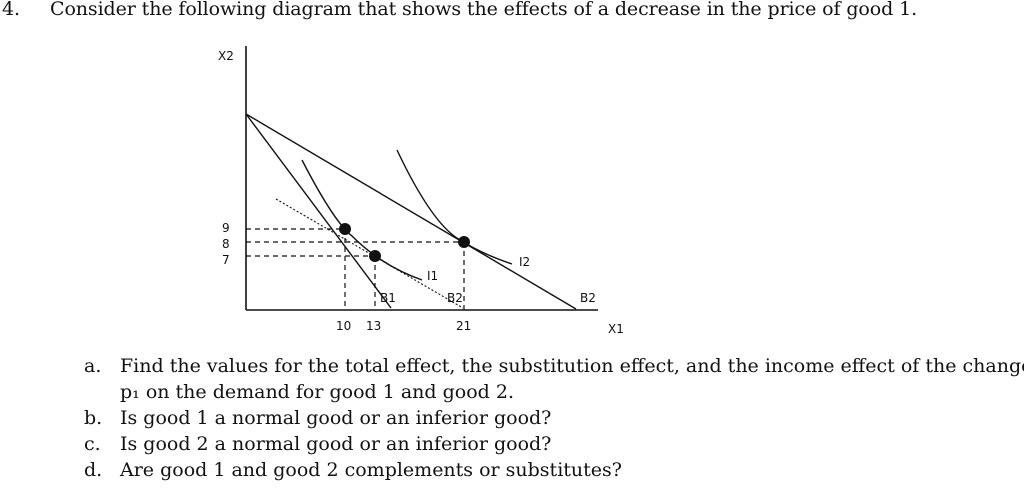 This screenshot has width=1024, height=488. What do you see at coordinates (226, 260) in the screenshot?
I see `y-tick-7: 7` at bounding box center [226, 260].